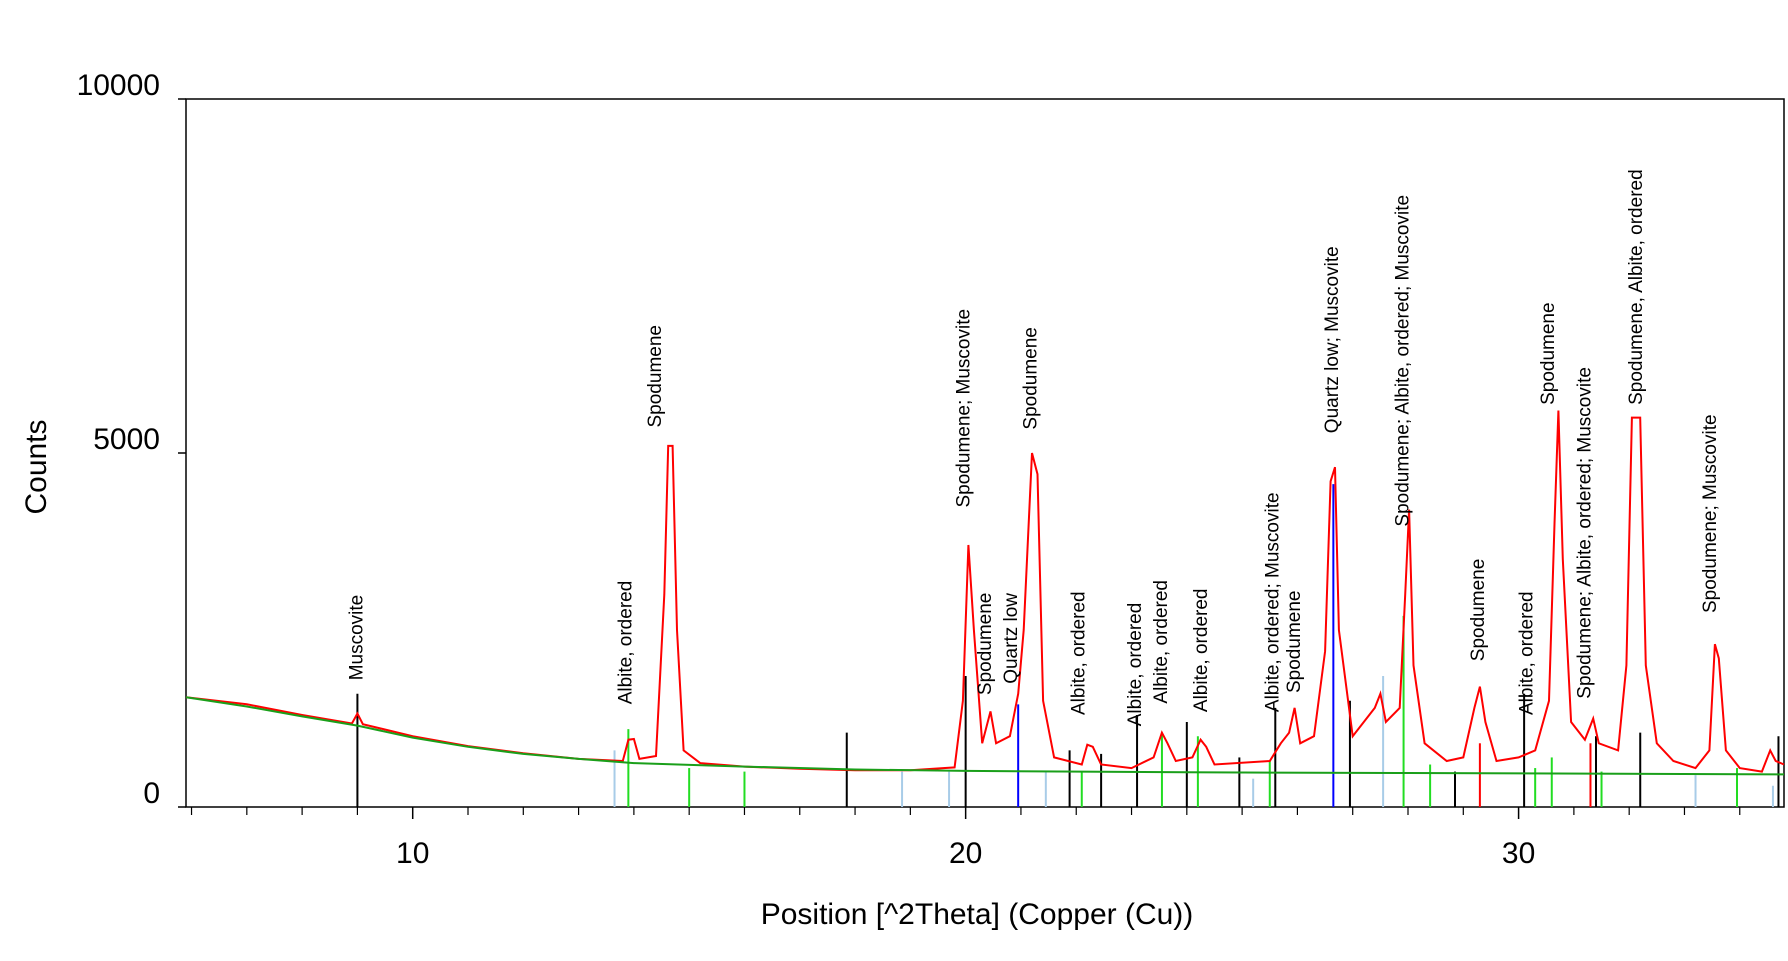 The image size is (1788, 961). Describe the element at coordinates (1273, 602) in the screenshot. I see `peak-annotation: Albite, ordered; Muscovite` at that location.